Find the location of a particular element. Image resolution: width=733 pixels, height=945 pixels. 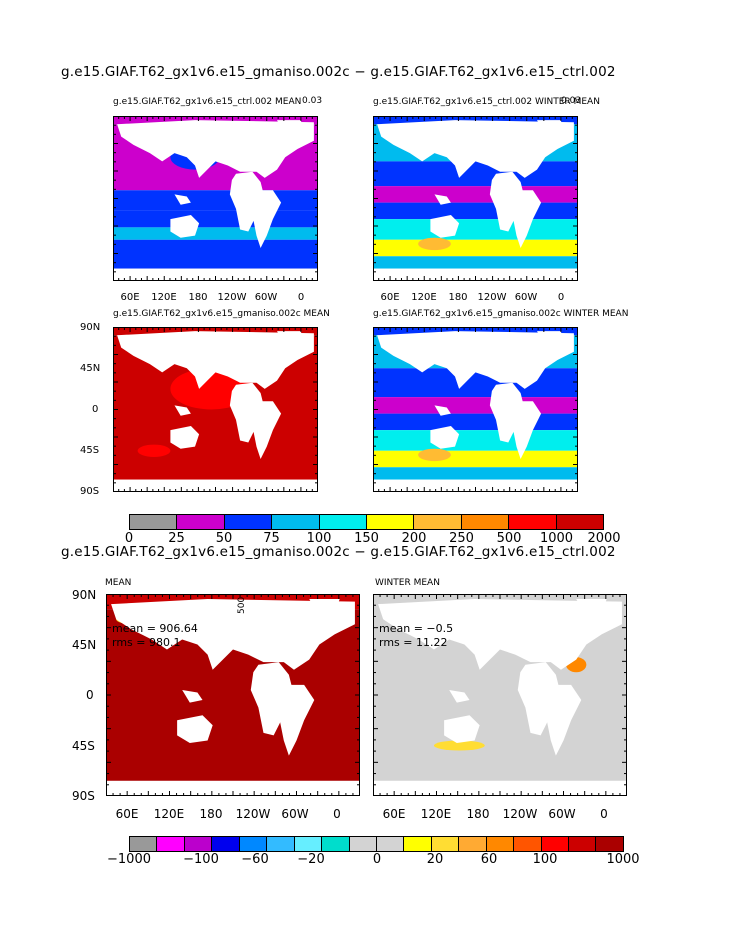

panel-title-ctrl-mean: g.e15.GIAF.T62_gx1v6.e15_ctrl.002 MEAN is located at coordinates (207, 102).